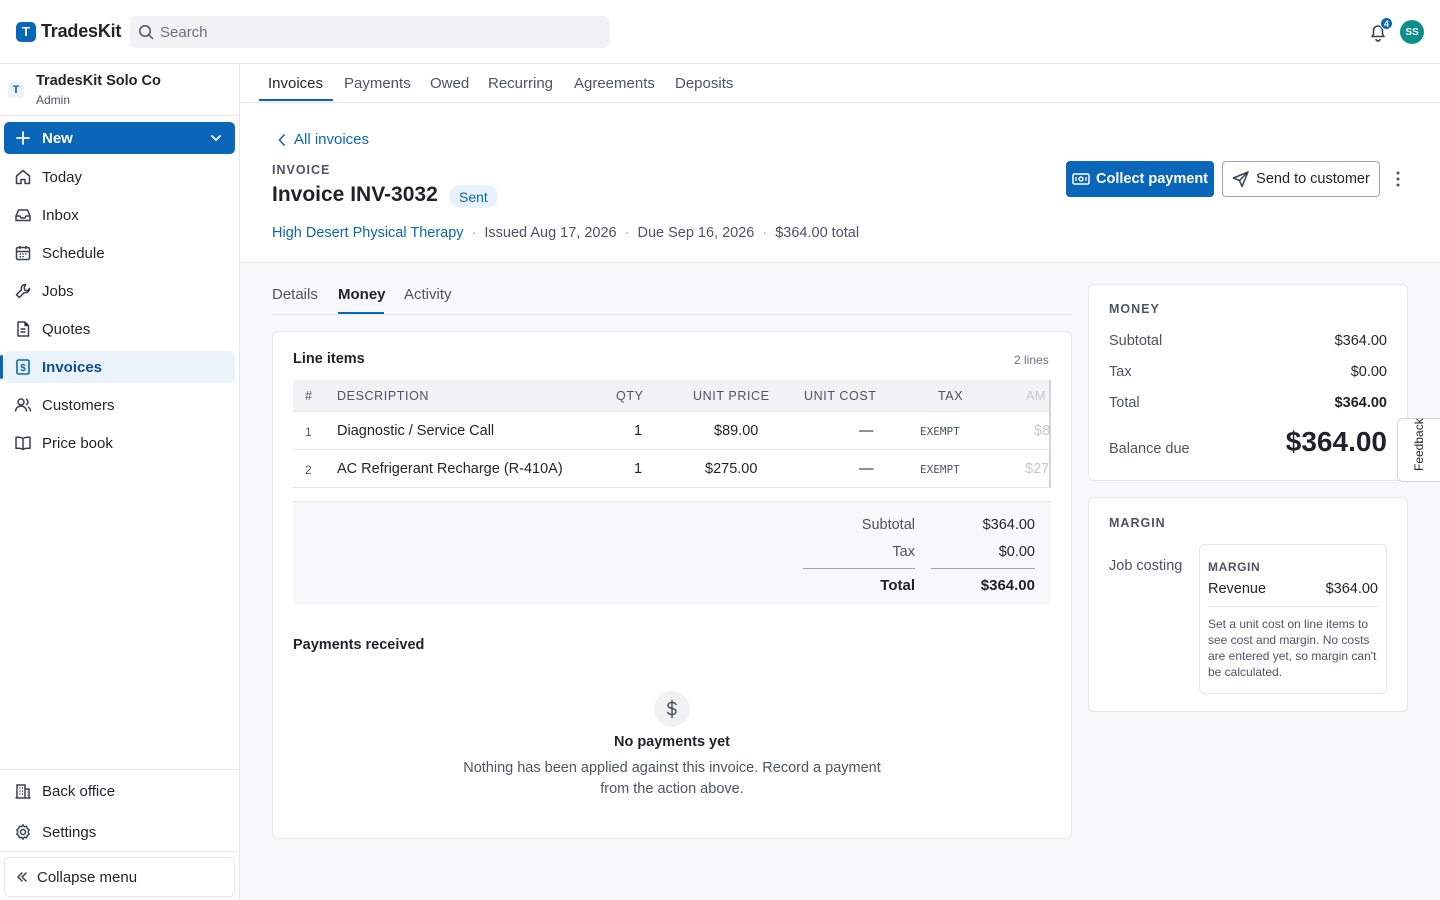 The width and height of the screenshot is (1440, 900). Describe the element at coordinates (119, 253) in the screenshot. I see `sidebar-item-schedule: Schedule` at that location.